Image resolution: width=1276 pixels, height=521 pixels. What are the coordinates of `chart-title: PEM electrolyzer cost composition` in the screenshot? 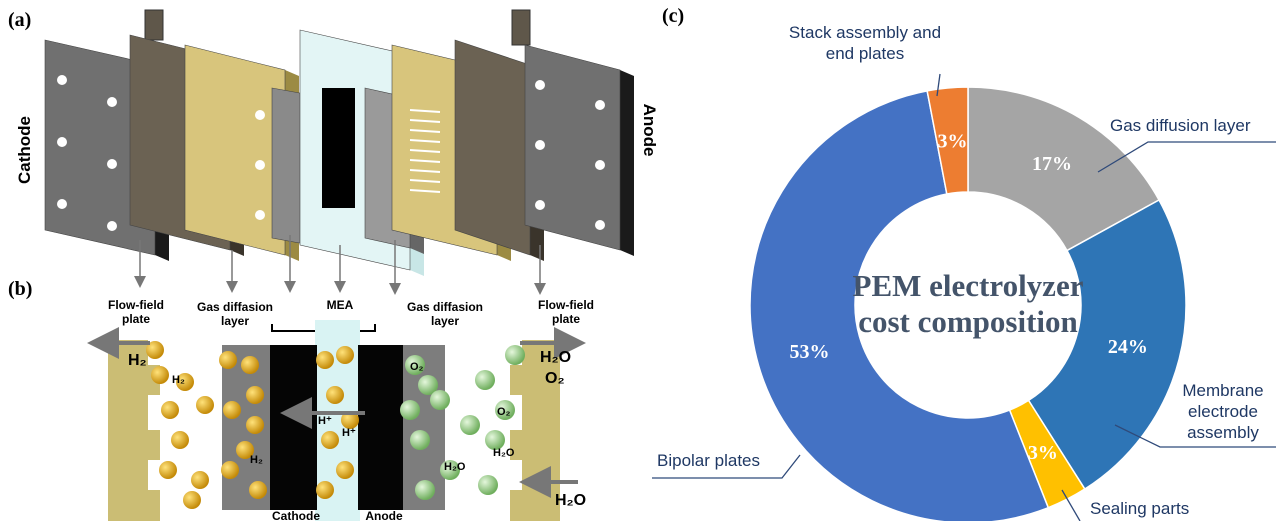 It's located at (968, 303).